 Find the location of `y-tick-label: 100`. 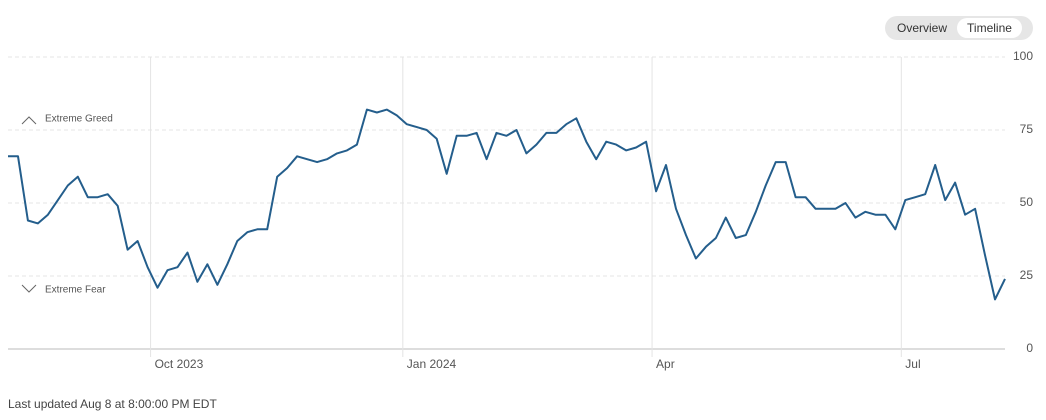

y-tick-label: 100 is located at coordinates (1023, 56).